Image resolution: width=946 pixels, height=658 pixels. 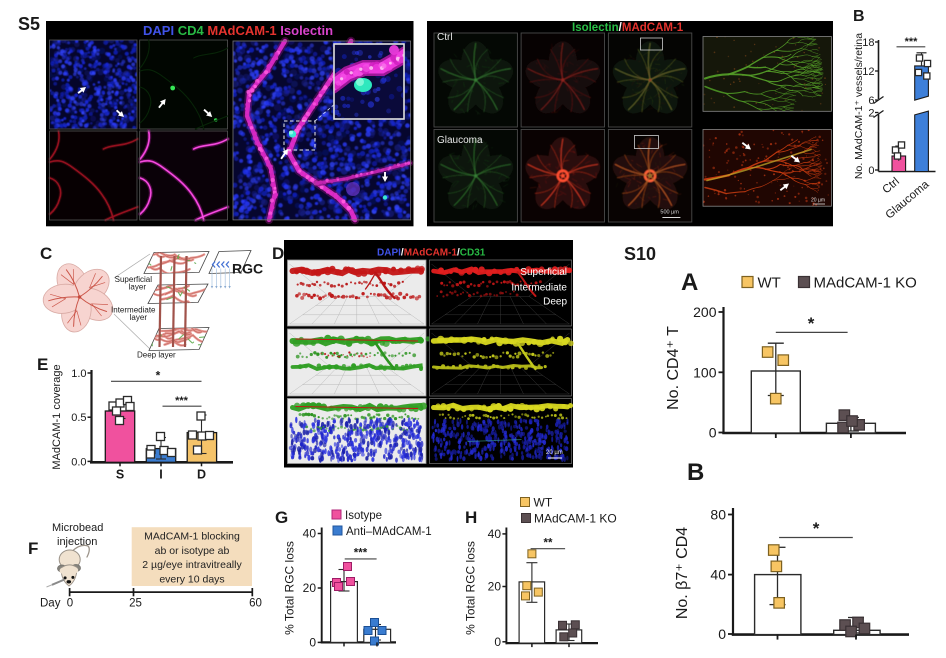 I want to click on svg-text: Isolectin/MAdCAM-1, so click(x=628, y=28).